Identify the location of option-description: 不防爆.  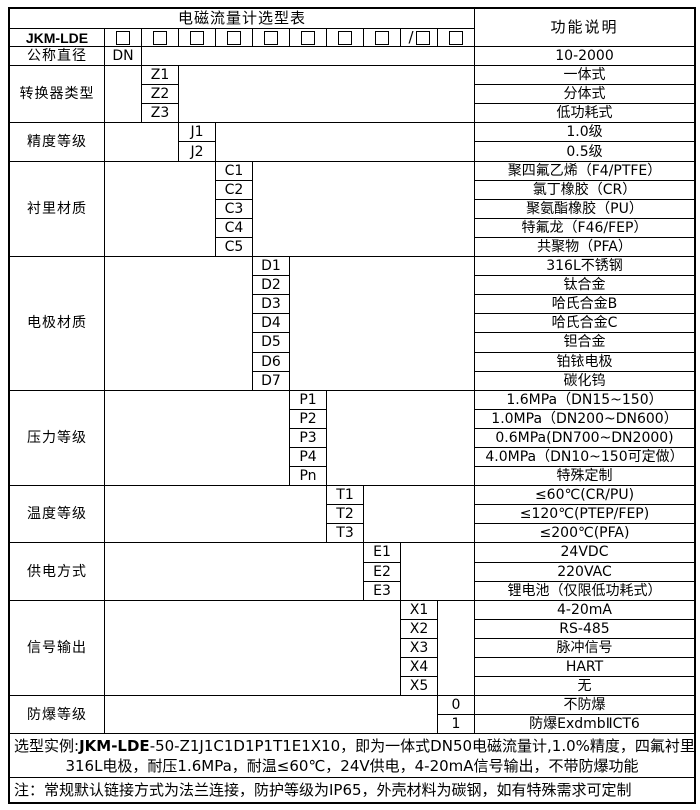
(584, 706).